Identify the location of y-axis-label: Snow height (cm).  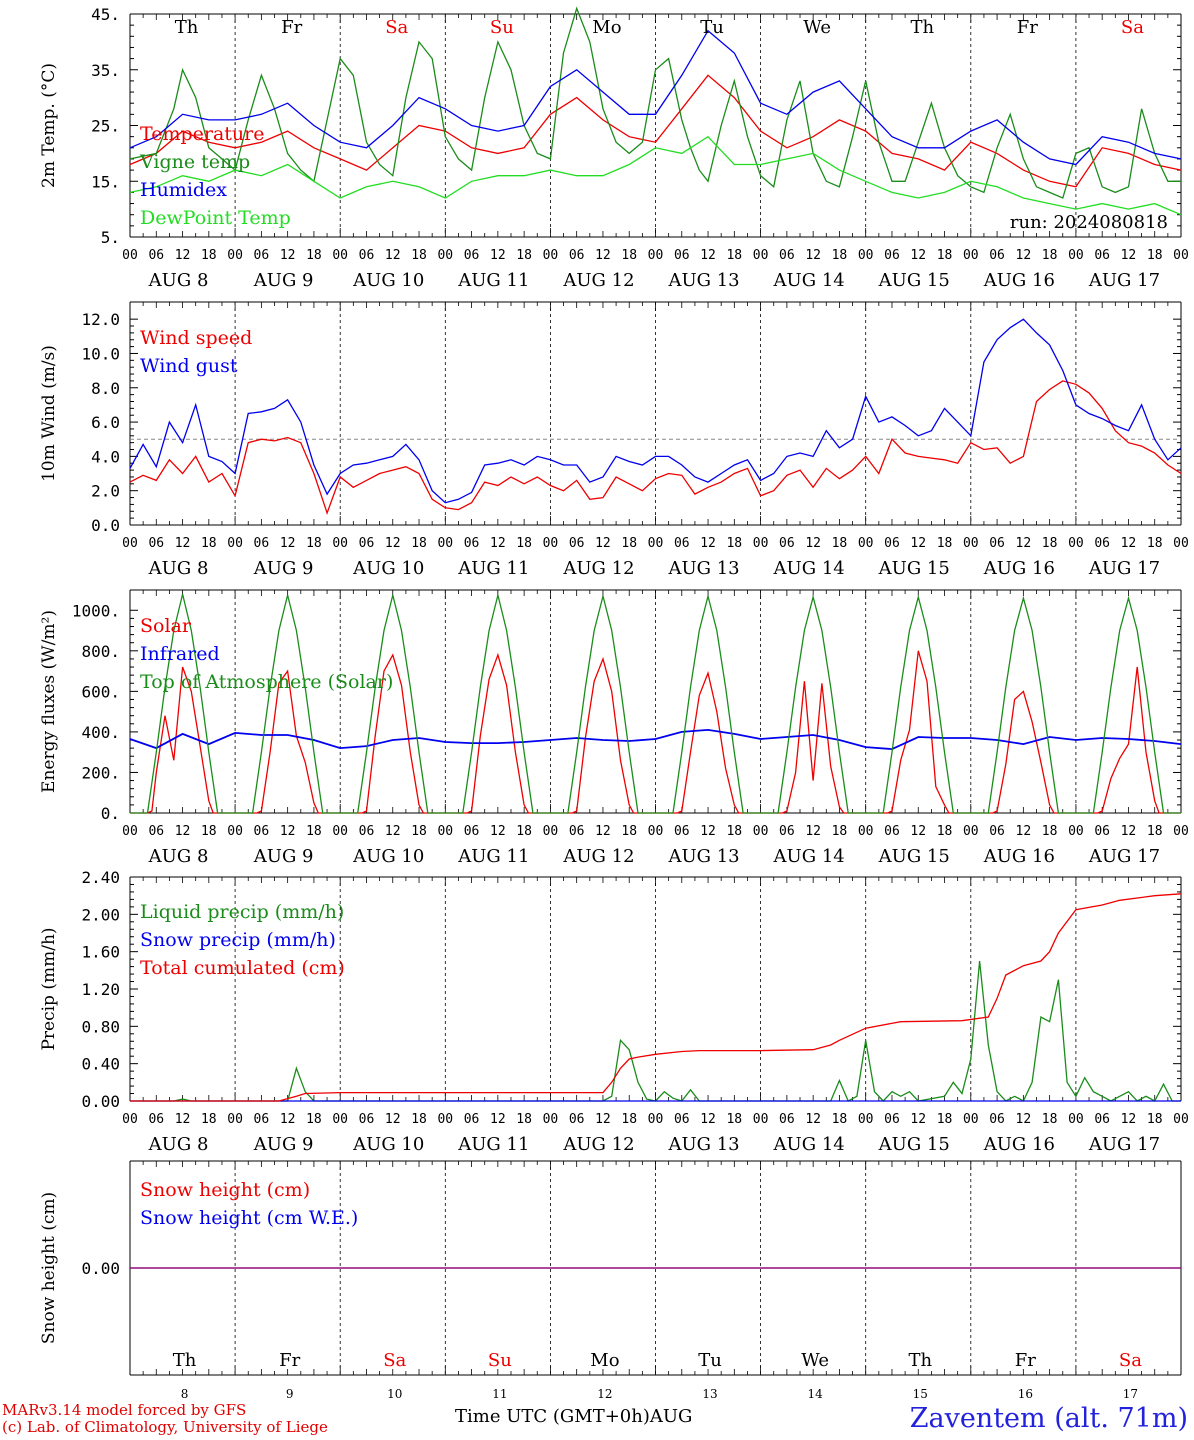
(49, 1268).